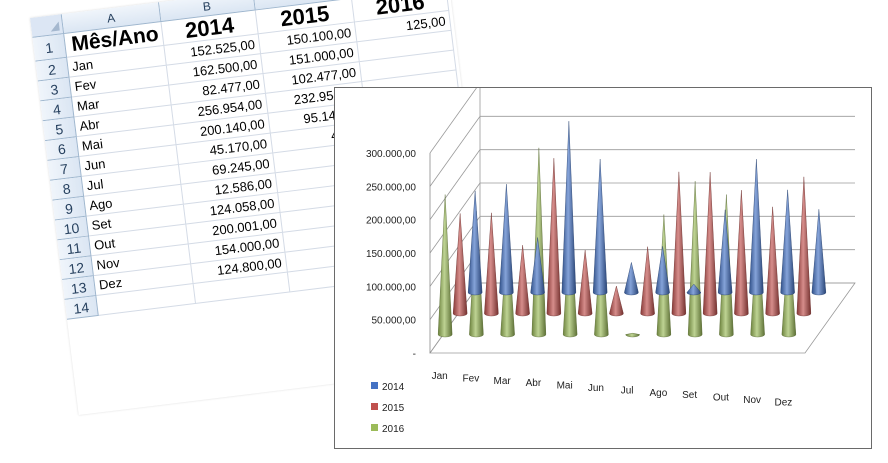  What do you see at coordinates (391, 221) in the screenshot?
I see `y-tick-label: 200.000,00` at bounding box center [391, 221].